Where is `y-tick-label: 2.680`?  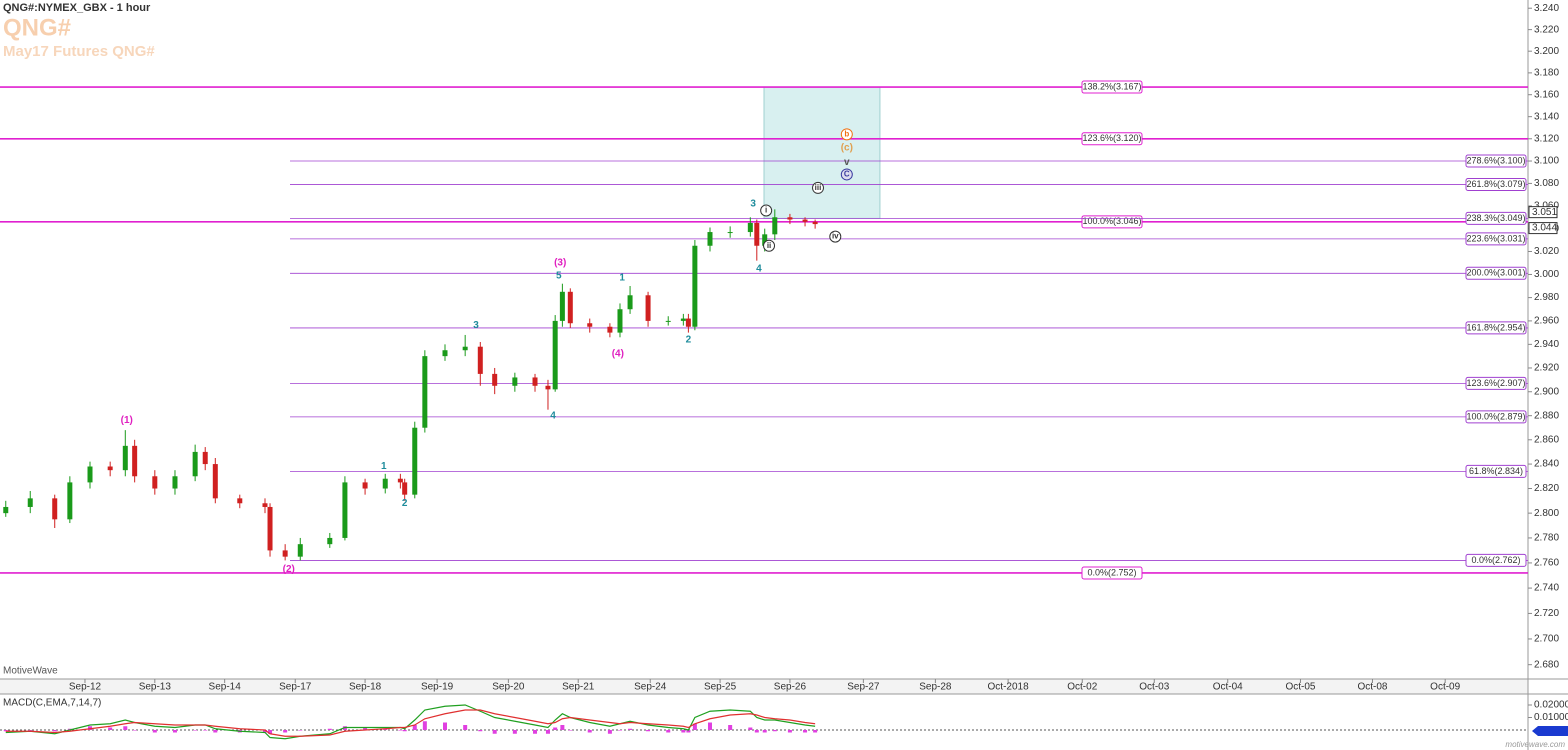 y-tick-label: 2.680 is located at coordinates (1546, 664).